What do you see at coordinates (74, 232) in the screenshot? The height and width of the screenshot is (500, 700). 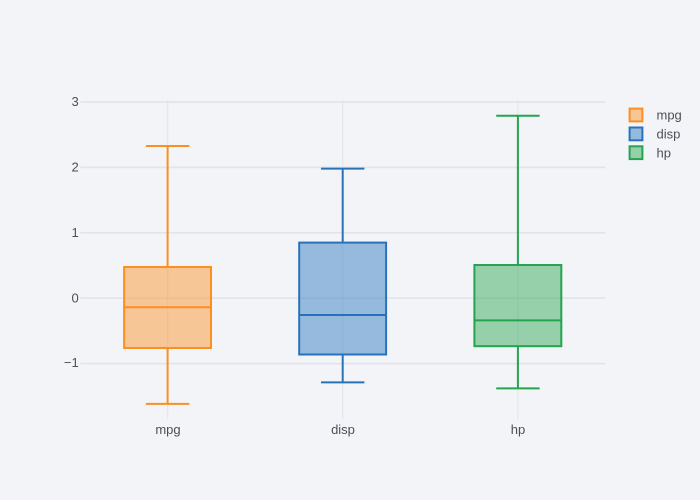 I see `svg-text: 1` at bounding box center [74, 232].